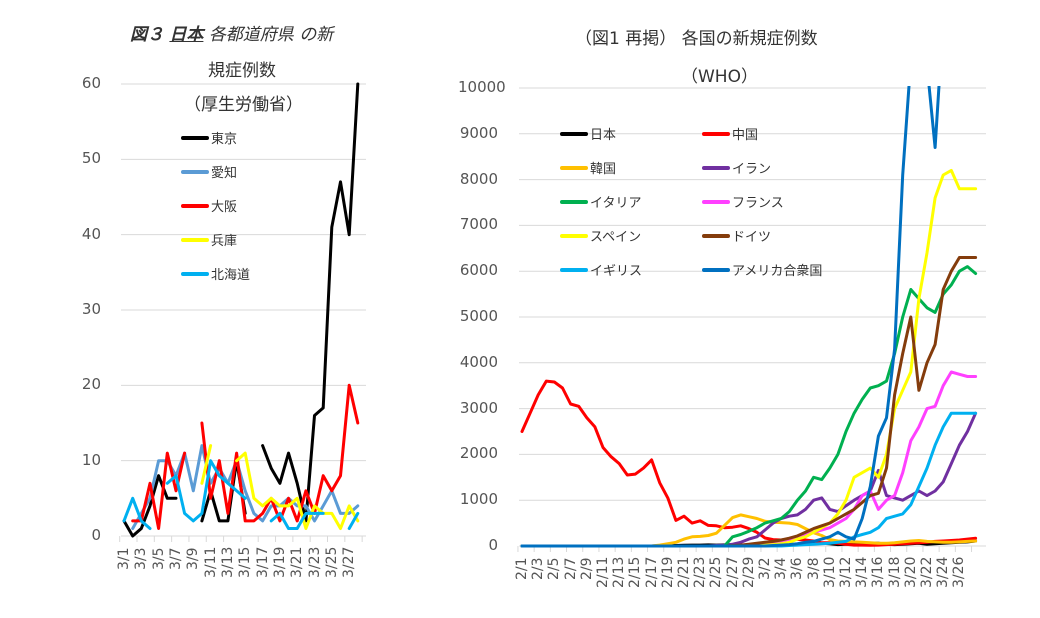 This screenshot has height=618, width=1040. What do you see at coordinates (158, 558) in the screenshot?
I see `x-tick-label: 3/5` at bounding box center [158, 558].